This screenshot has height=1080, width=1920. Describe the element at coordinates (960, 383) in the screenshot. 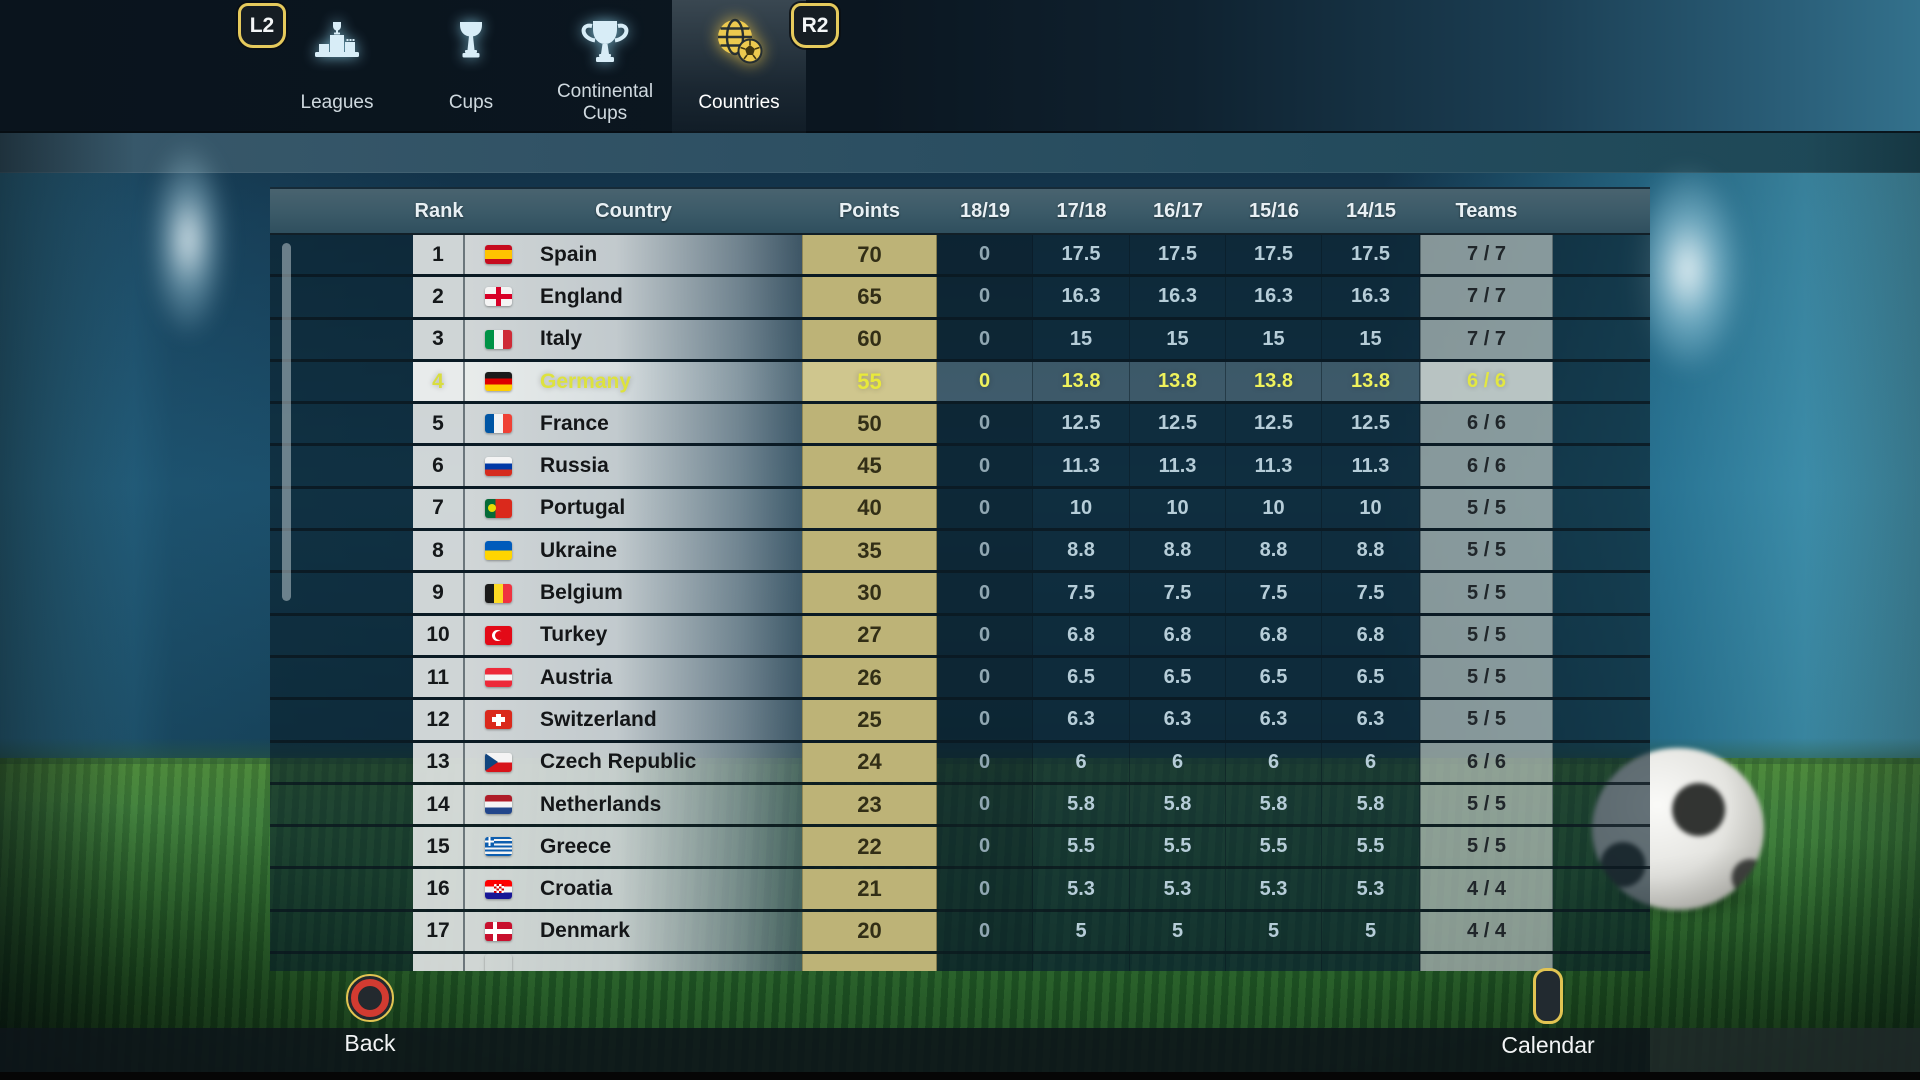

I see `table-row: 4 Germany 55 0 13.8 13.8 13.8 13.8 6 / 6` at that location.